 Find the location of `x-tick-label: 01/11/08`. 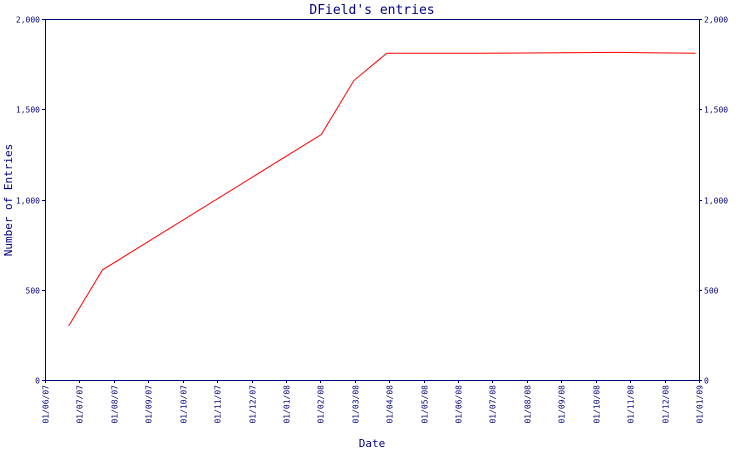

x-tick-label: 01/11/08 is located at coordinates (631, 404).